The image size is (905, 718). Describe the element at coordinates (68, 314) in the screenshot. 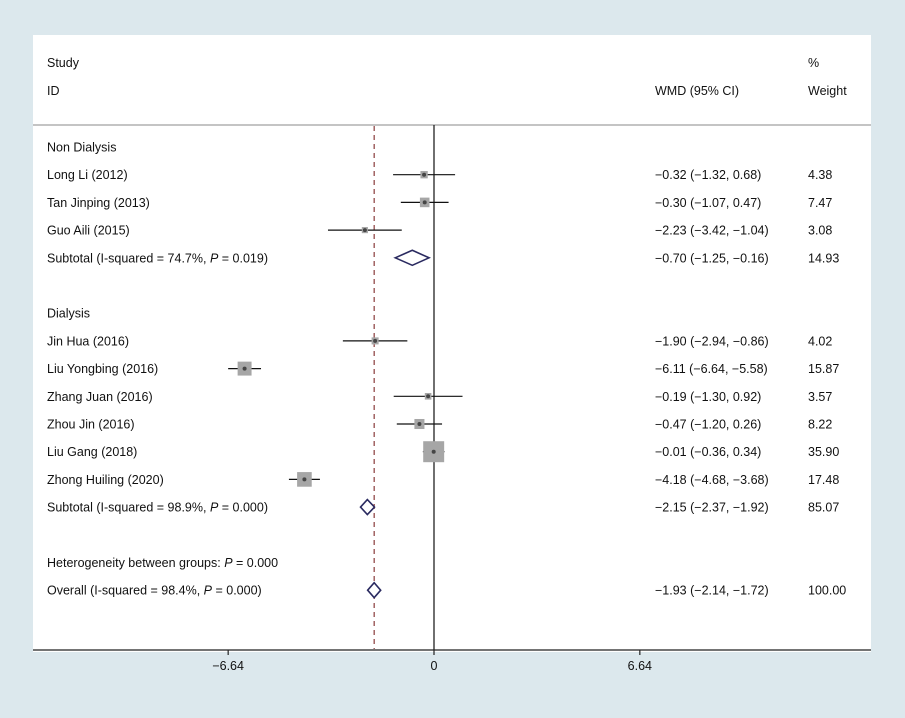

I see `group-label: Dialysis` at that location.